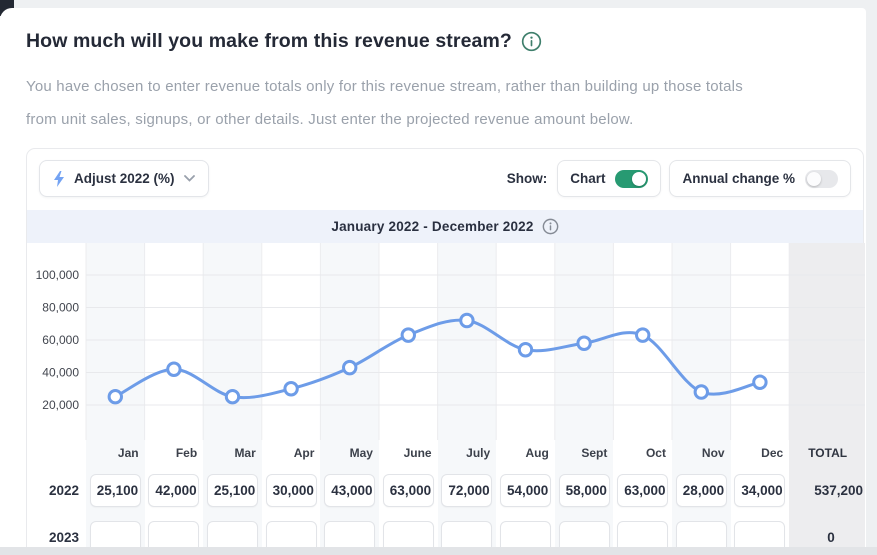  Describe the element at coordinates (58, 275) in the screenshot. I see `y-axis-tick-label: 100,000` at that location.